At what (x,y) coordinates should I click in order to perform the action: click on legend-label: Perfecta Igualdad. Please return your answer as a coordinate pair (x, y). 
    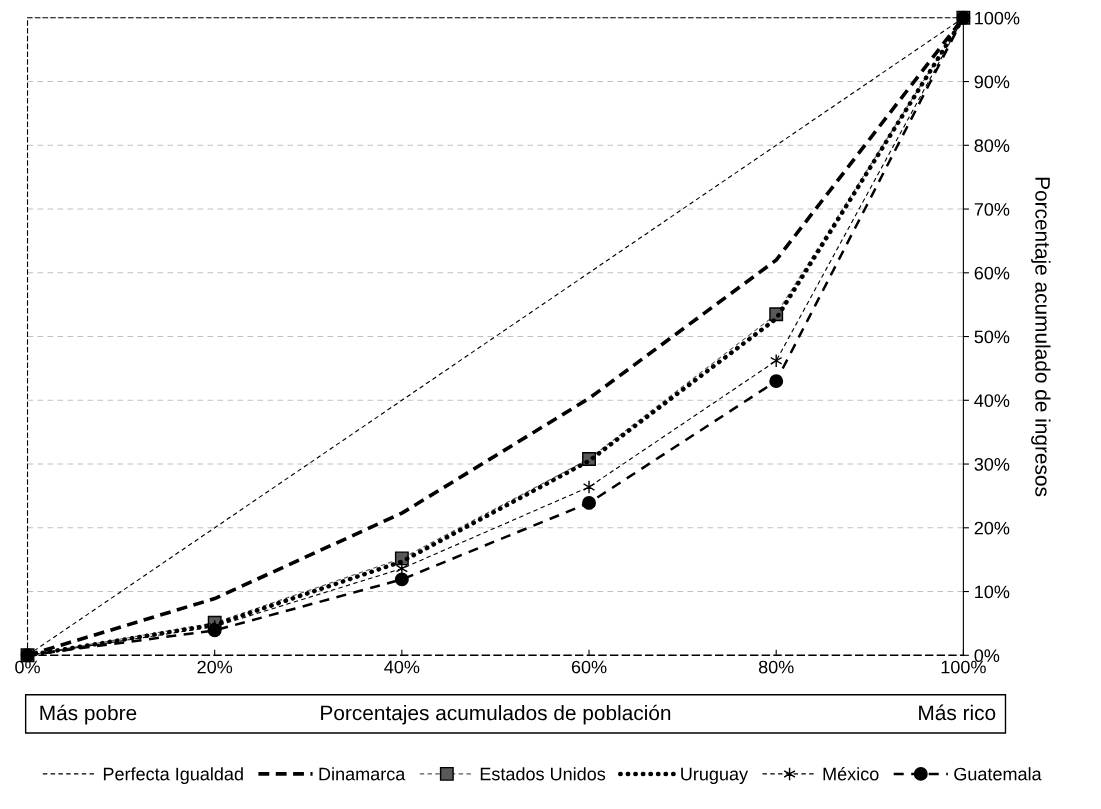
    Looking at the image, I should click on (173, 775).